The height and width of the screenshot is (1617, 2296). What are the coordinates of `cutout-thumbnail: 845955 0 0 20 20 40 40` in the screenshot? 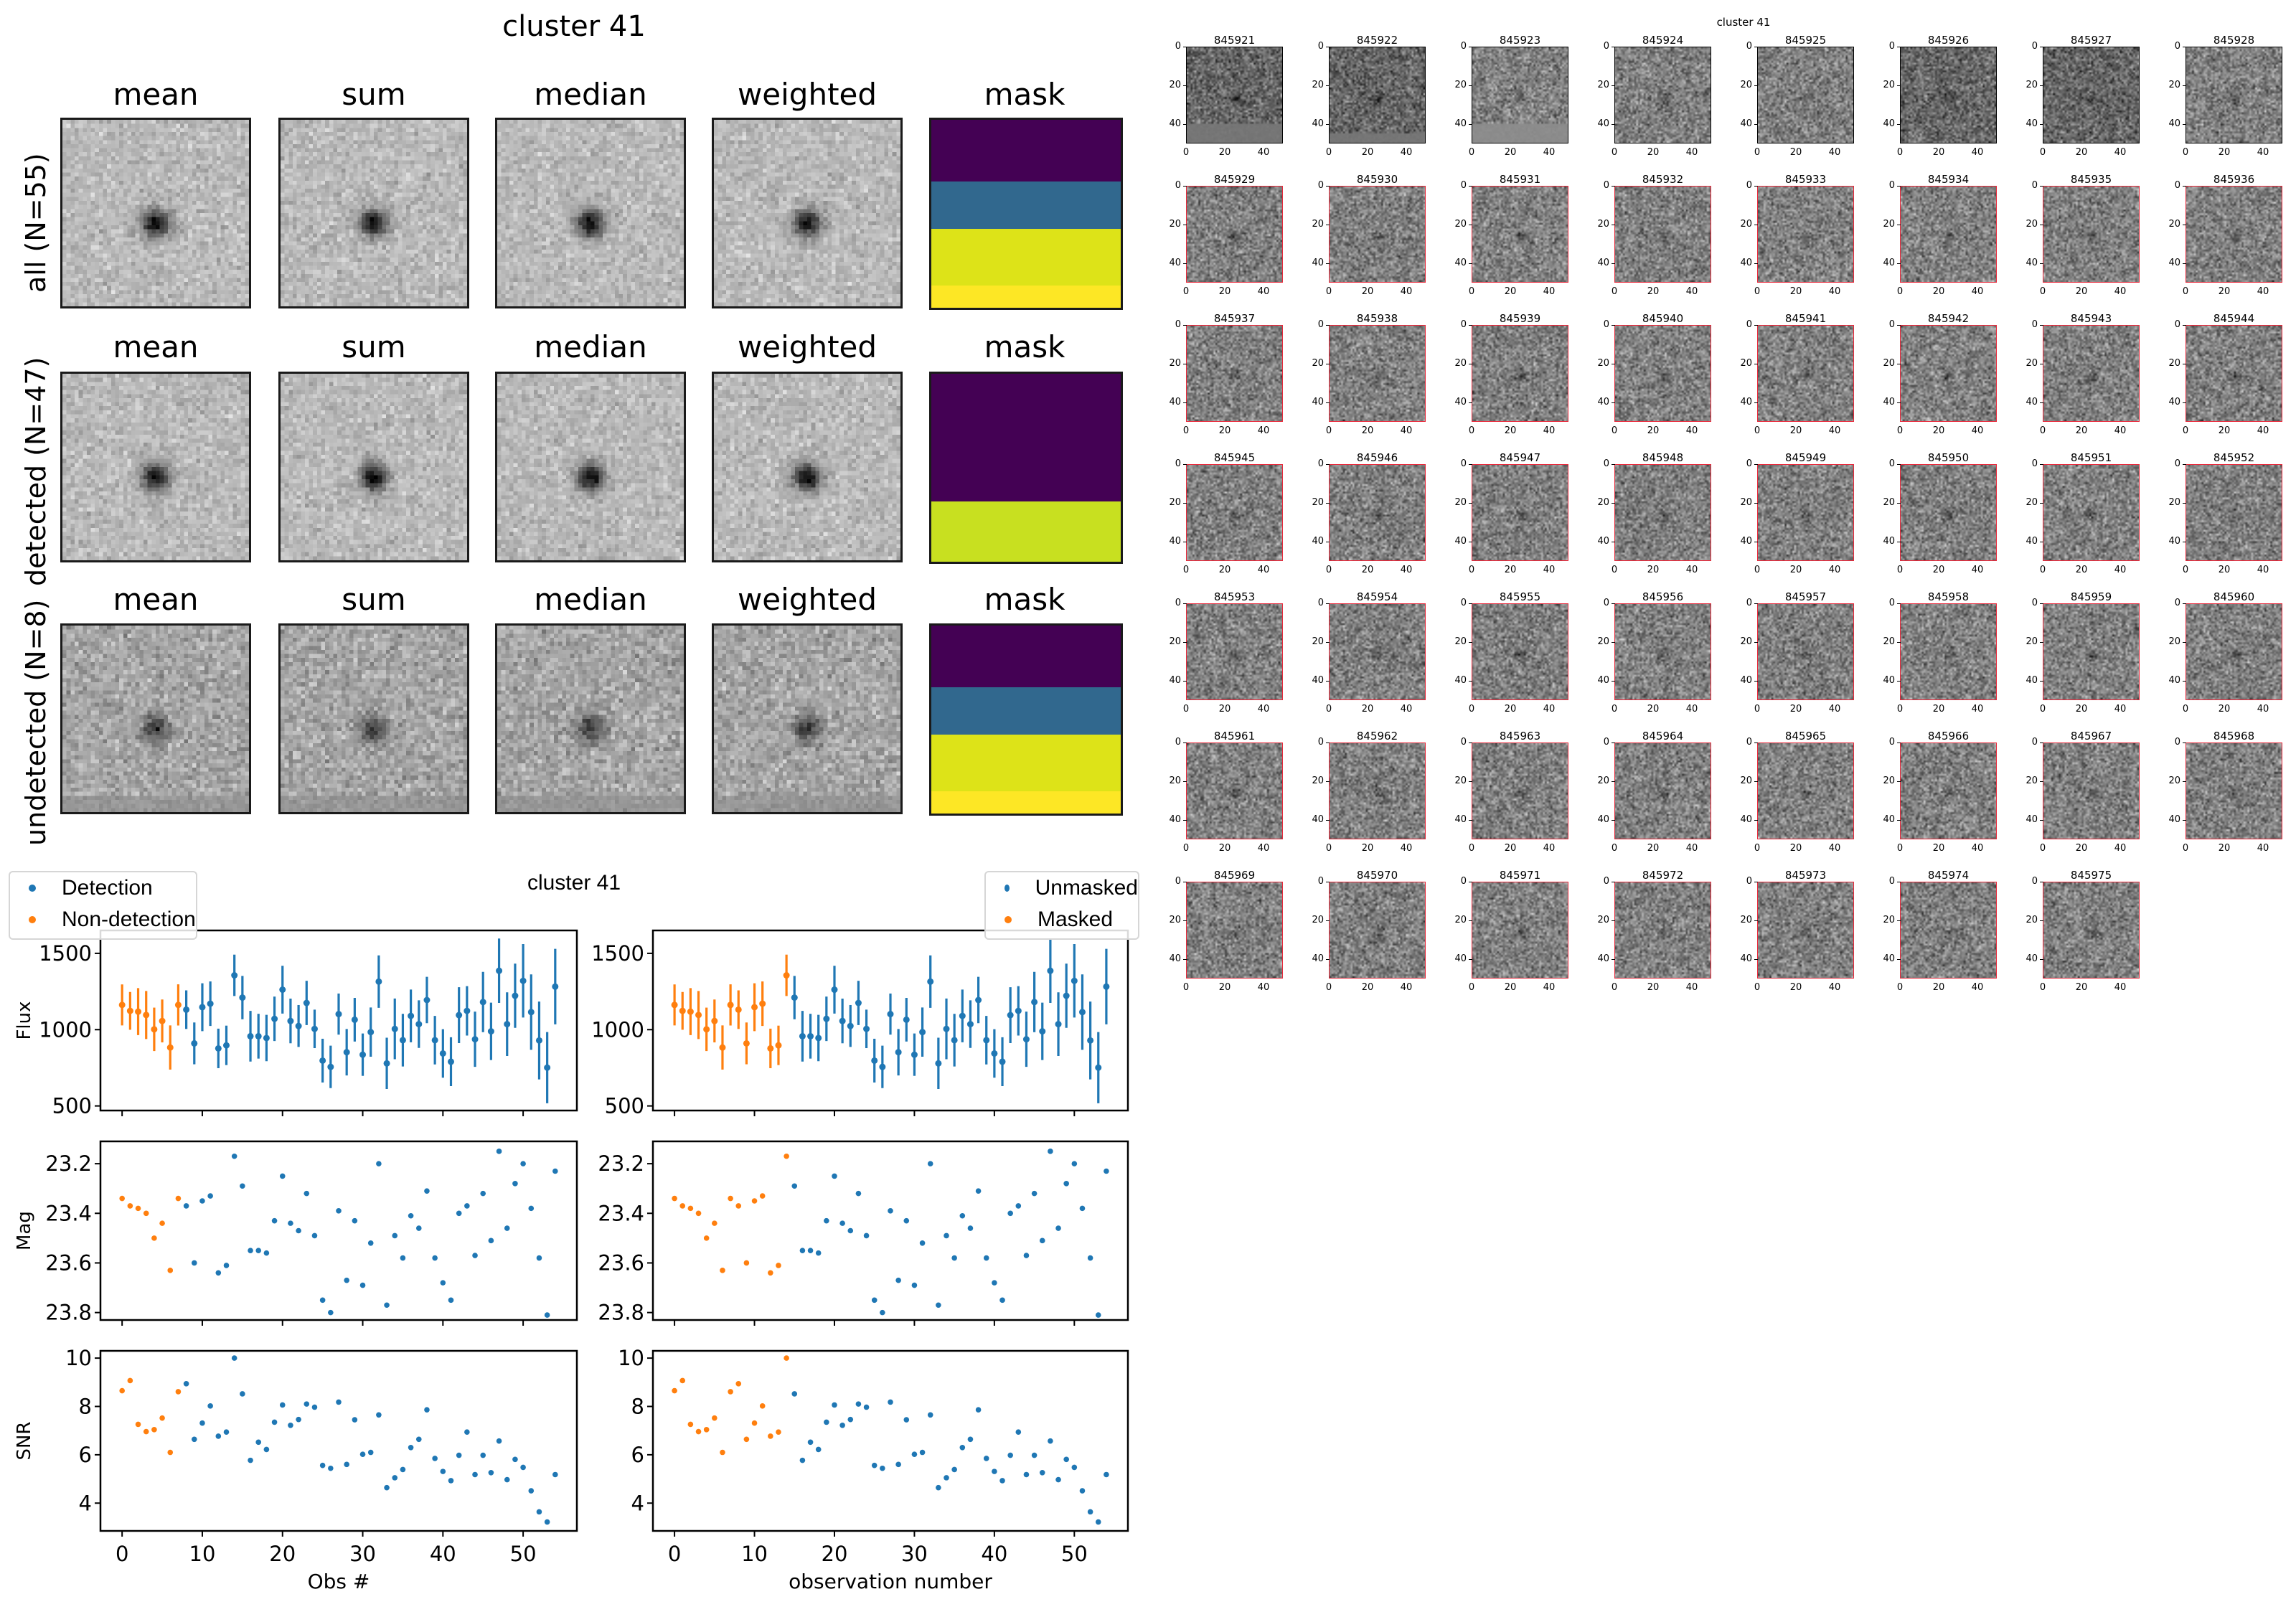 It's located at (1506, 658).